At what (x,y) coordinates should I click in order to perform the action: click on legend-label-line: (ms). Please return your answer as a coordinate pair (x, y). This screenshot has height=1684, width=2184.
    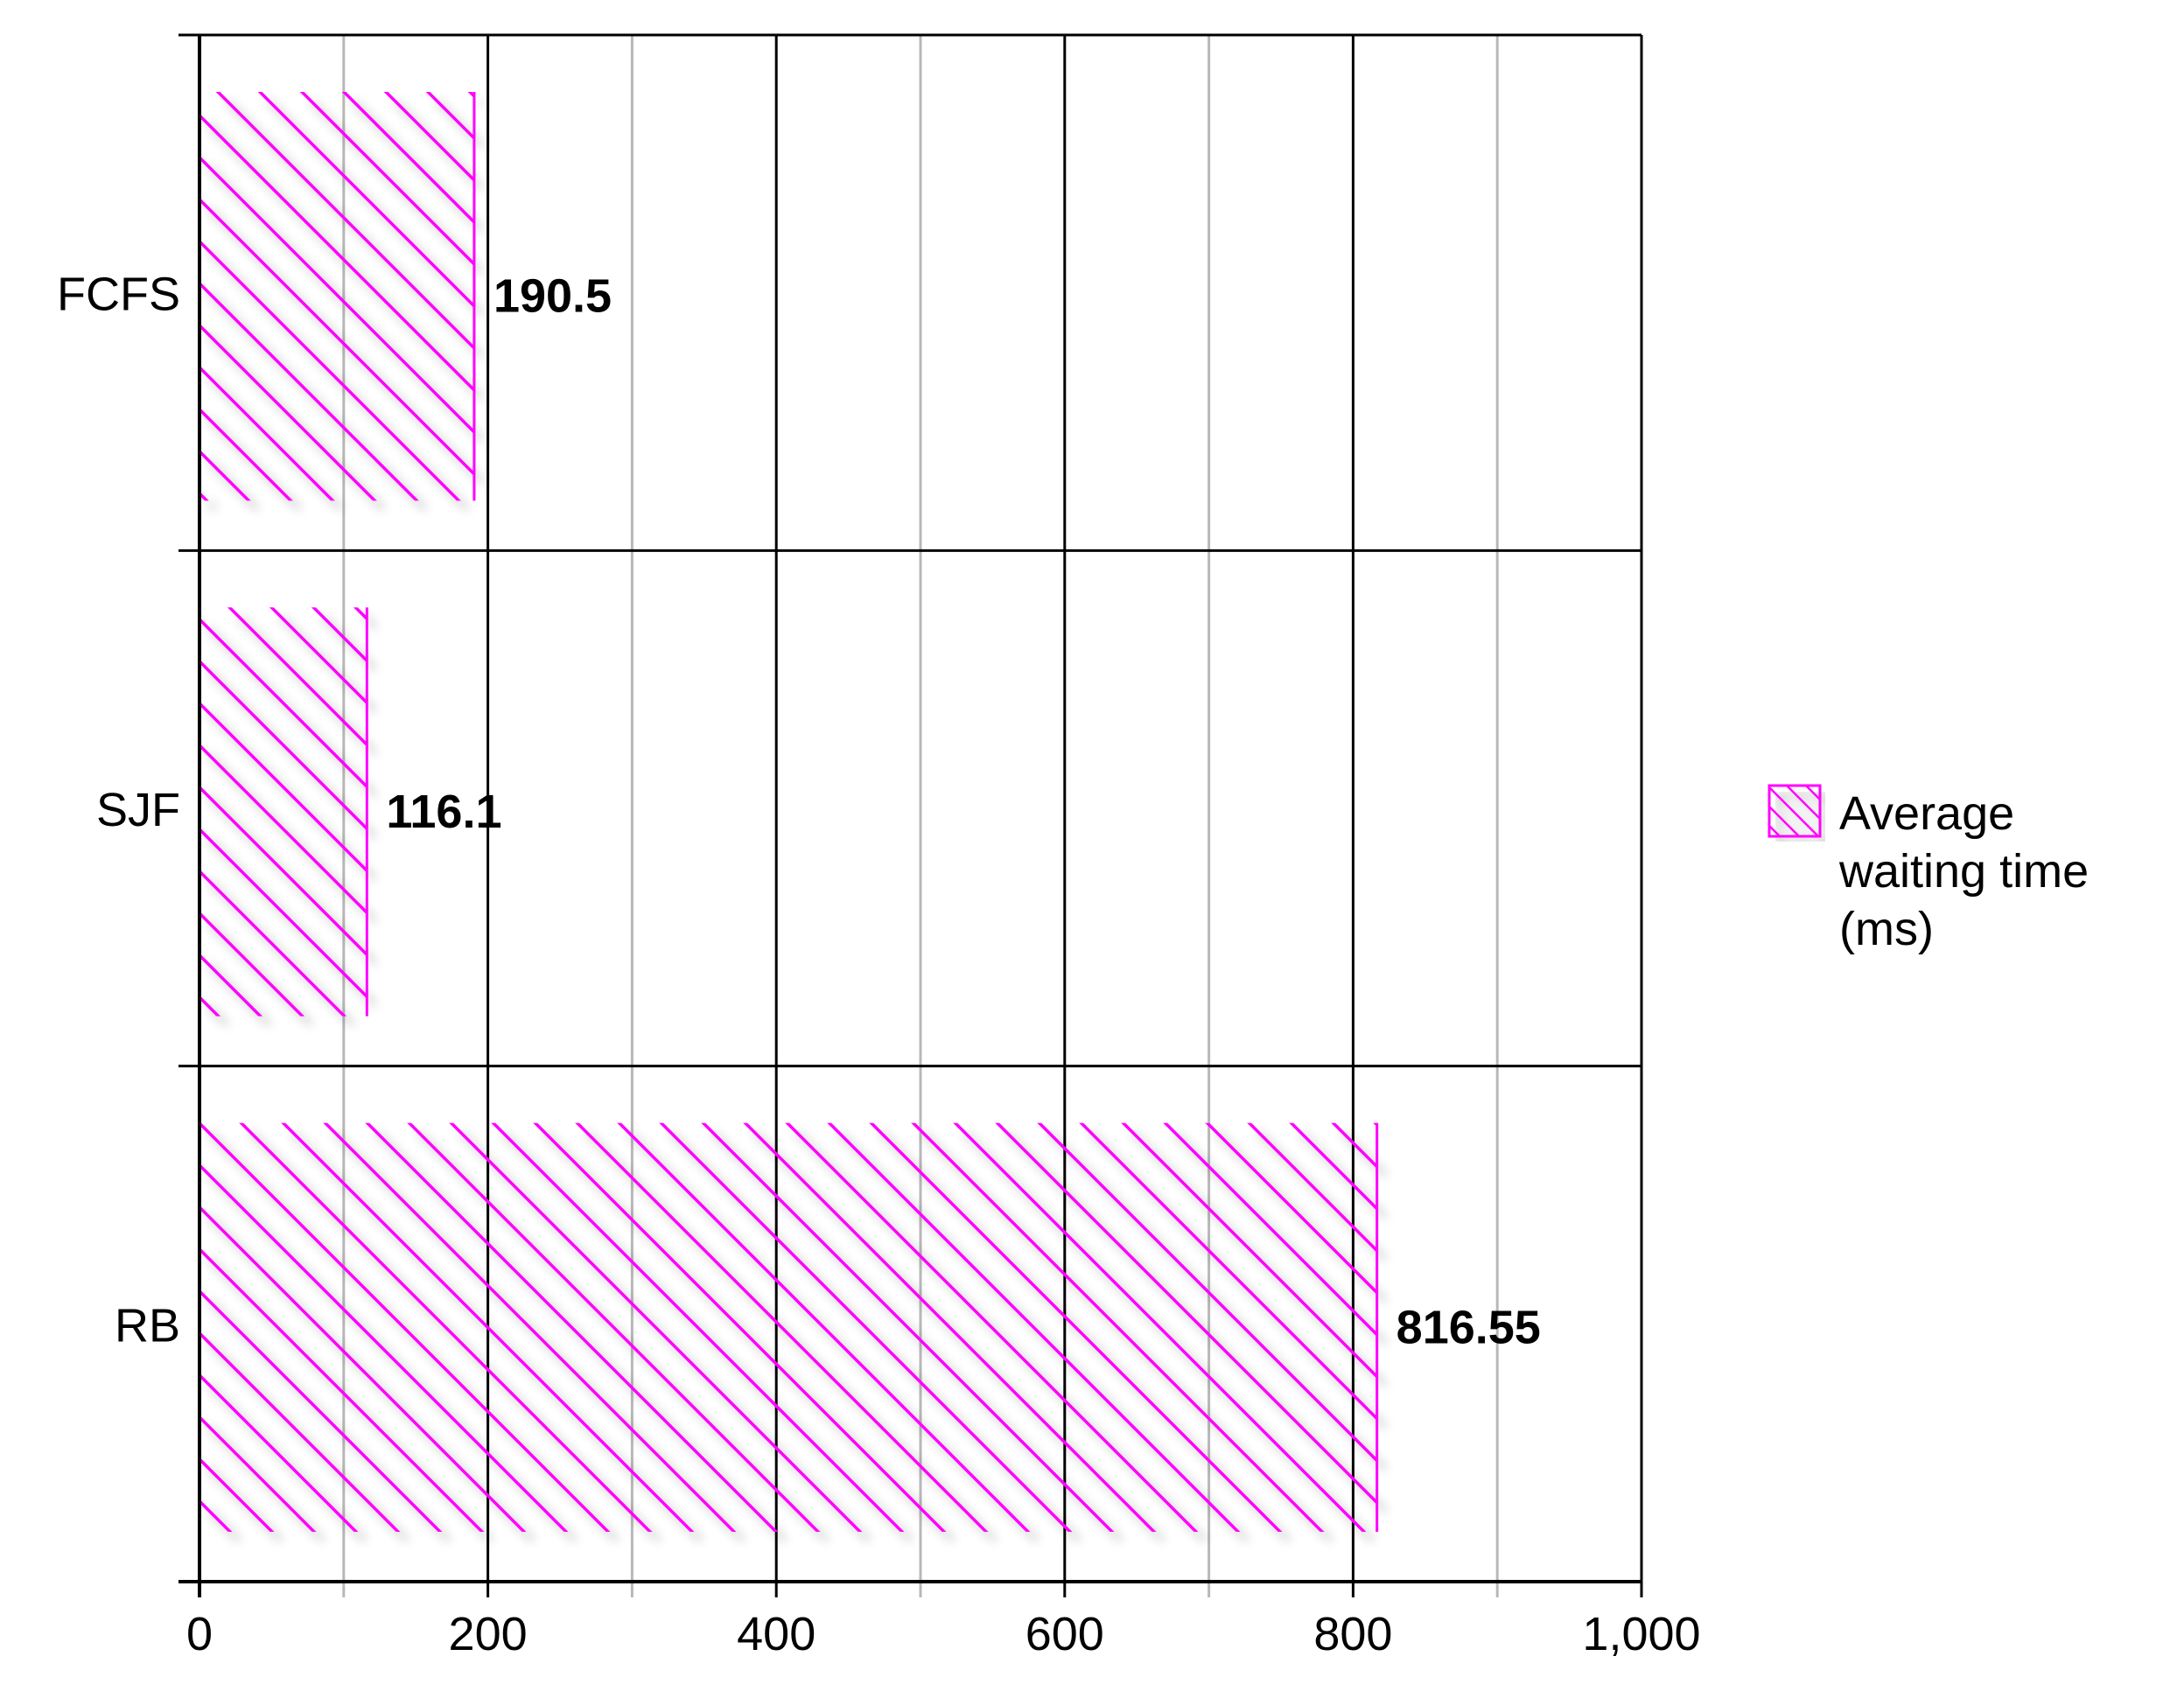
    Looking at the image, I should click on (1886, 929).